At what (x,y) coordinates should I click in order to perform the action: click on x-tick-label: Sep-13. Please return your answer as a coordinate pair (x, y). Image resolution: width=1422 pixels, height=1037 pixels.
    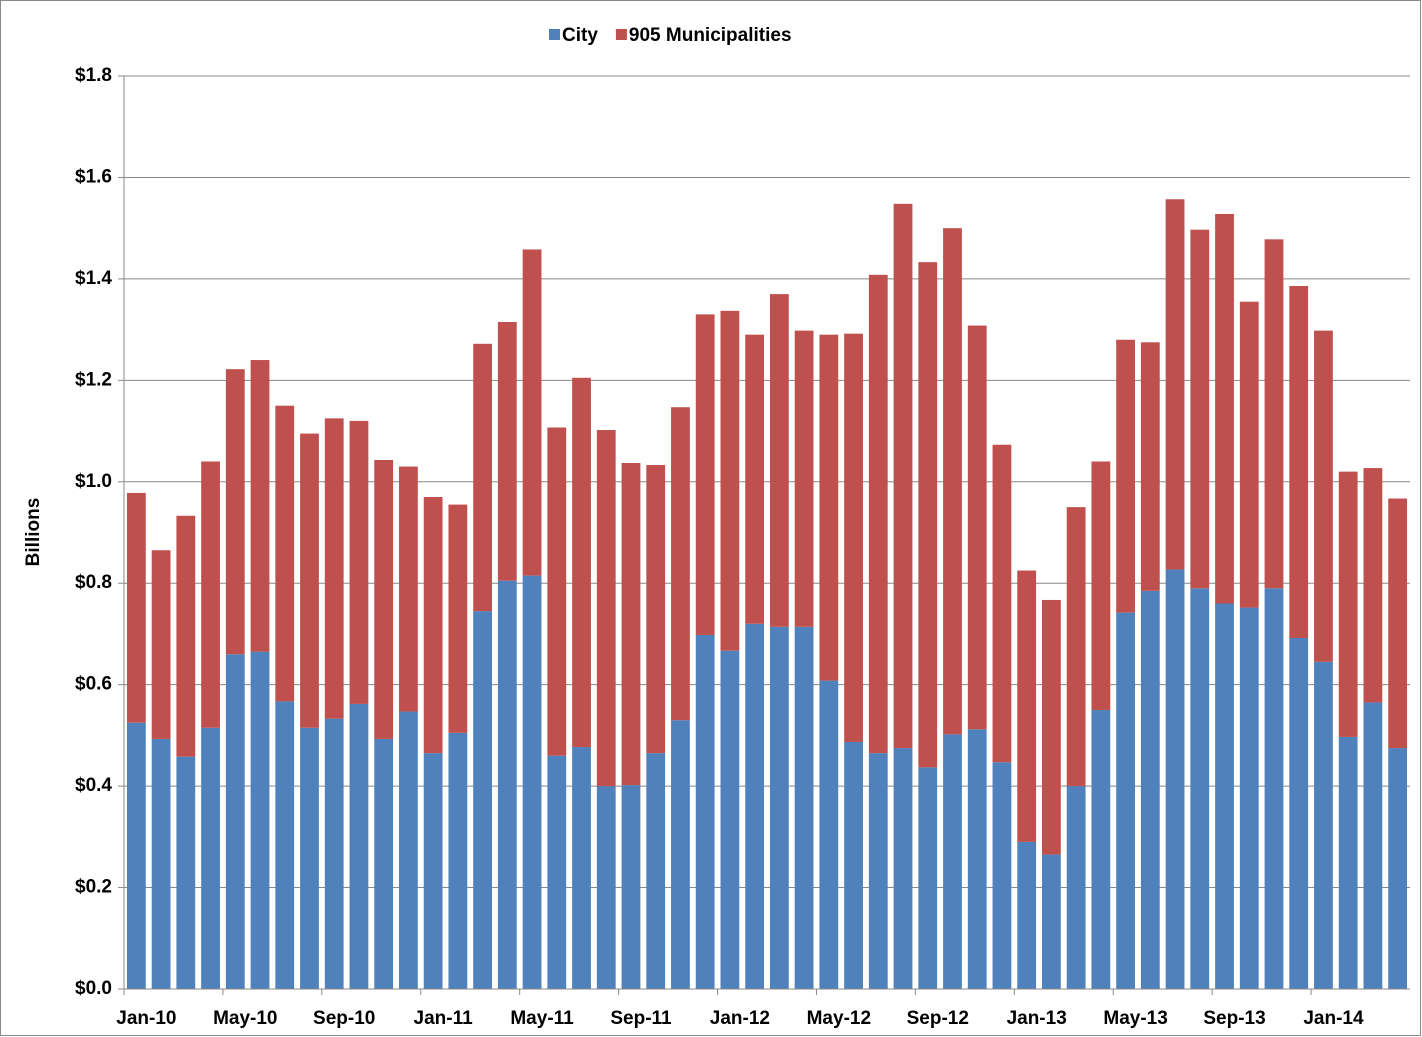
    Looking at the image, I should click on (1234, 1018).